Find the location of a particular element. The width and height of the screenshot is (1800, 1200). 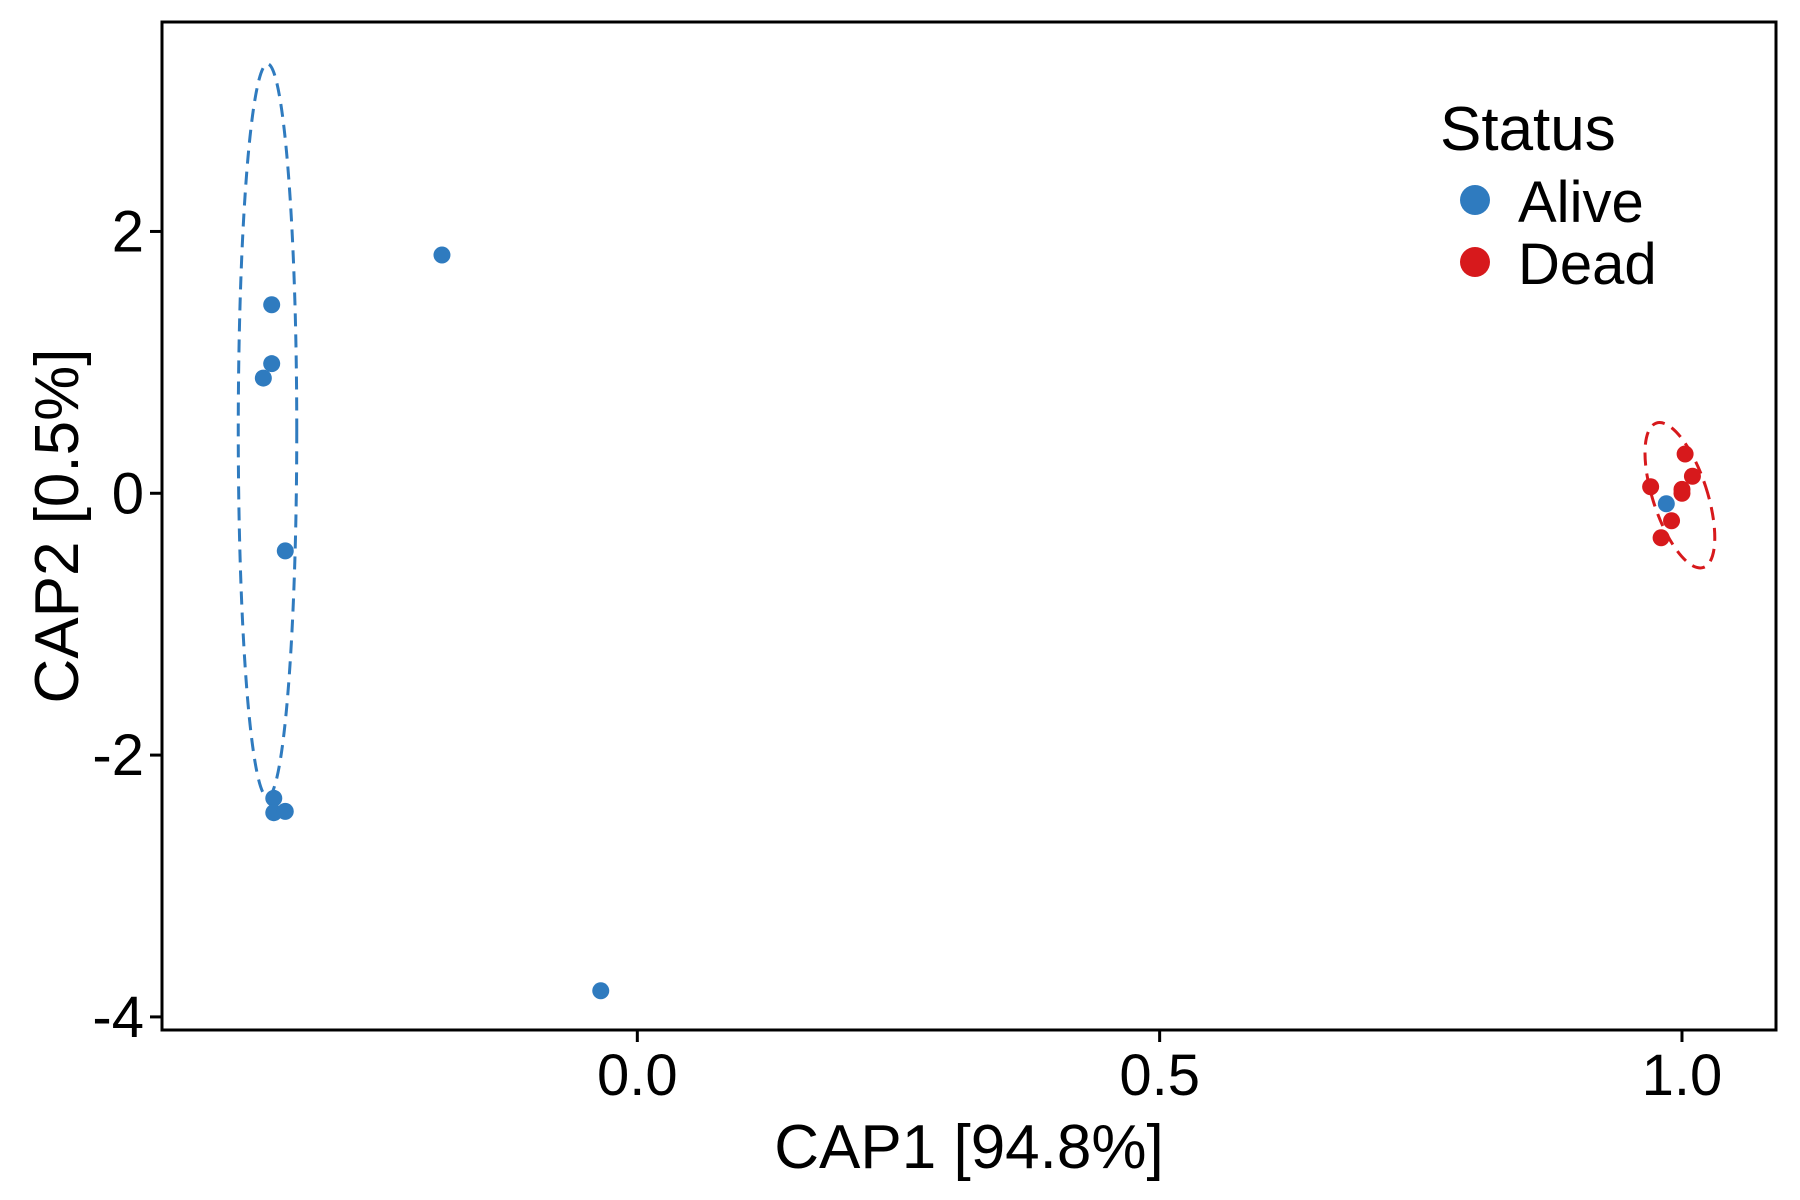

legend-label-dead: Dead is located at coordinates (1587, 264).